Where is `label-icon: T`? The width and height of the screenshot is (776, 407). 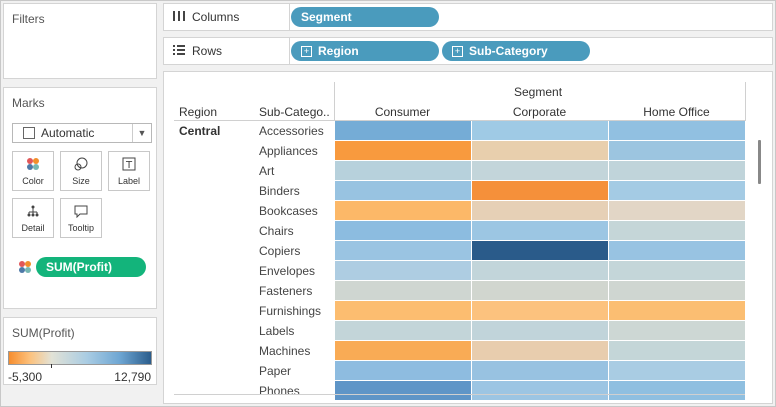 label-icon: T is located at coordinates (129, 166).